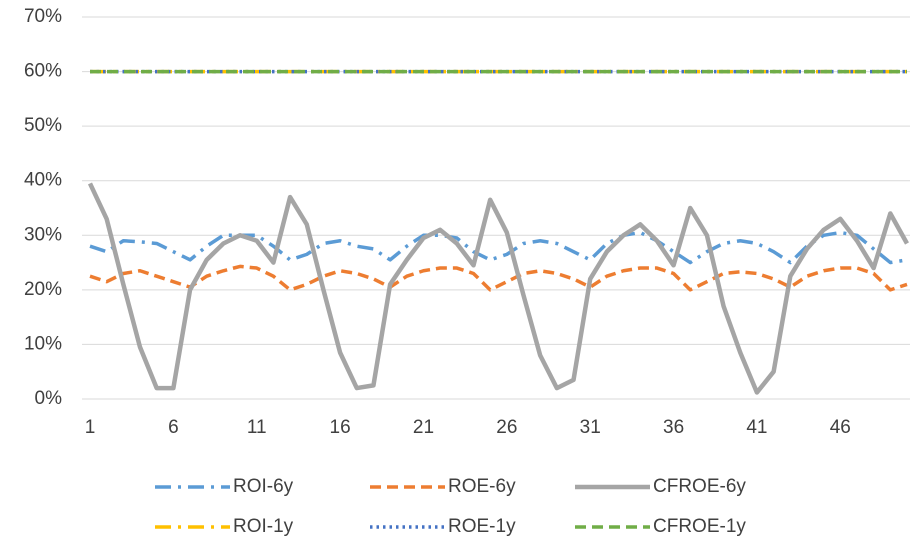 The height and width of the screenshot is (543, 910). What do you see at coordinates (43, 71) in the screenshot?
I see `y-tick-label: 60%` at bounding box center [43, 71].